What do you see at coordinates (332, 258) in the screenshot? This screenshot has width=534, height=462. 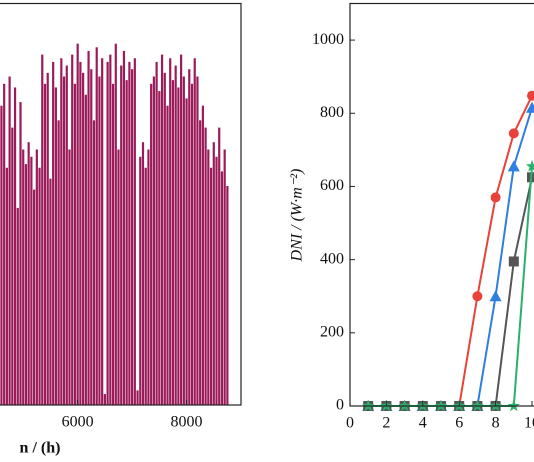 I see `y-tick-label: 400` at bounding box center [332, 258].